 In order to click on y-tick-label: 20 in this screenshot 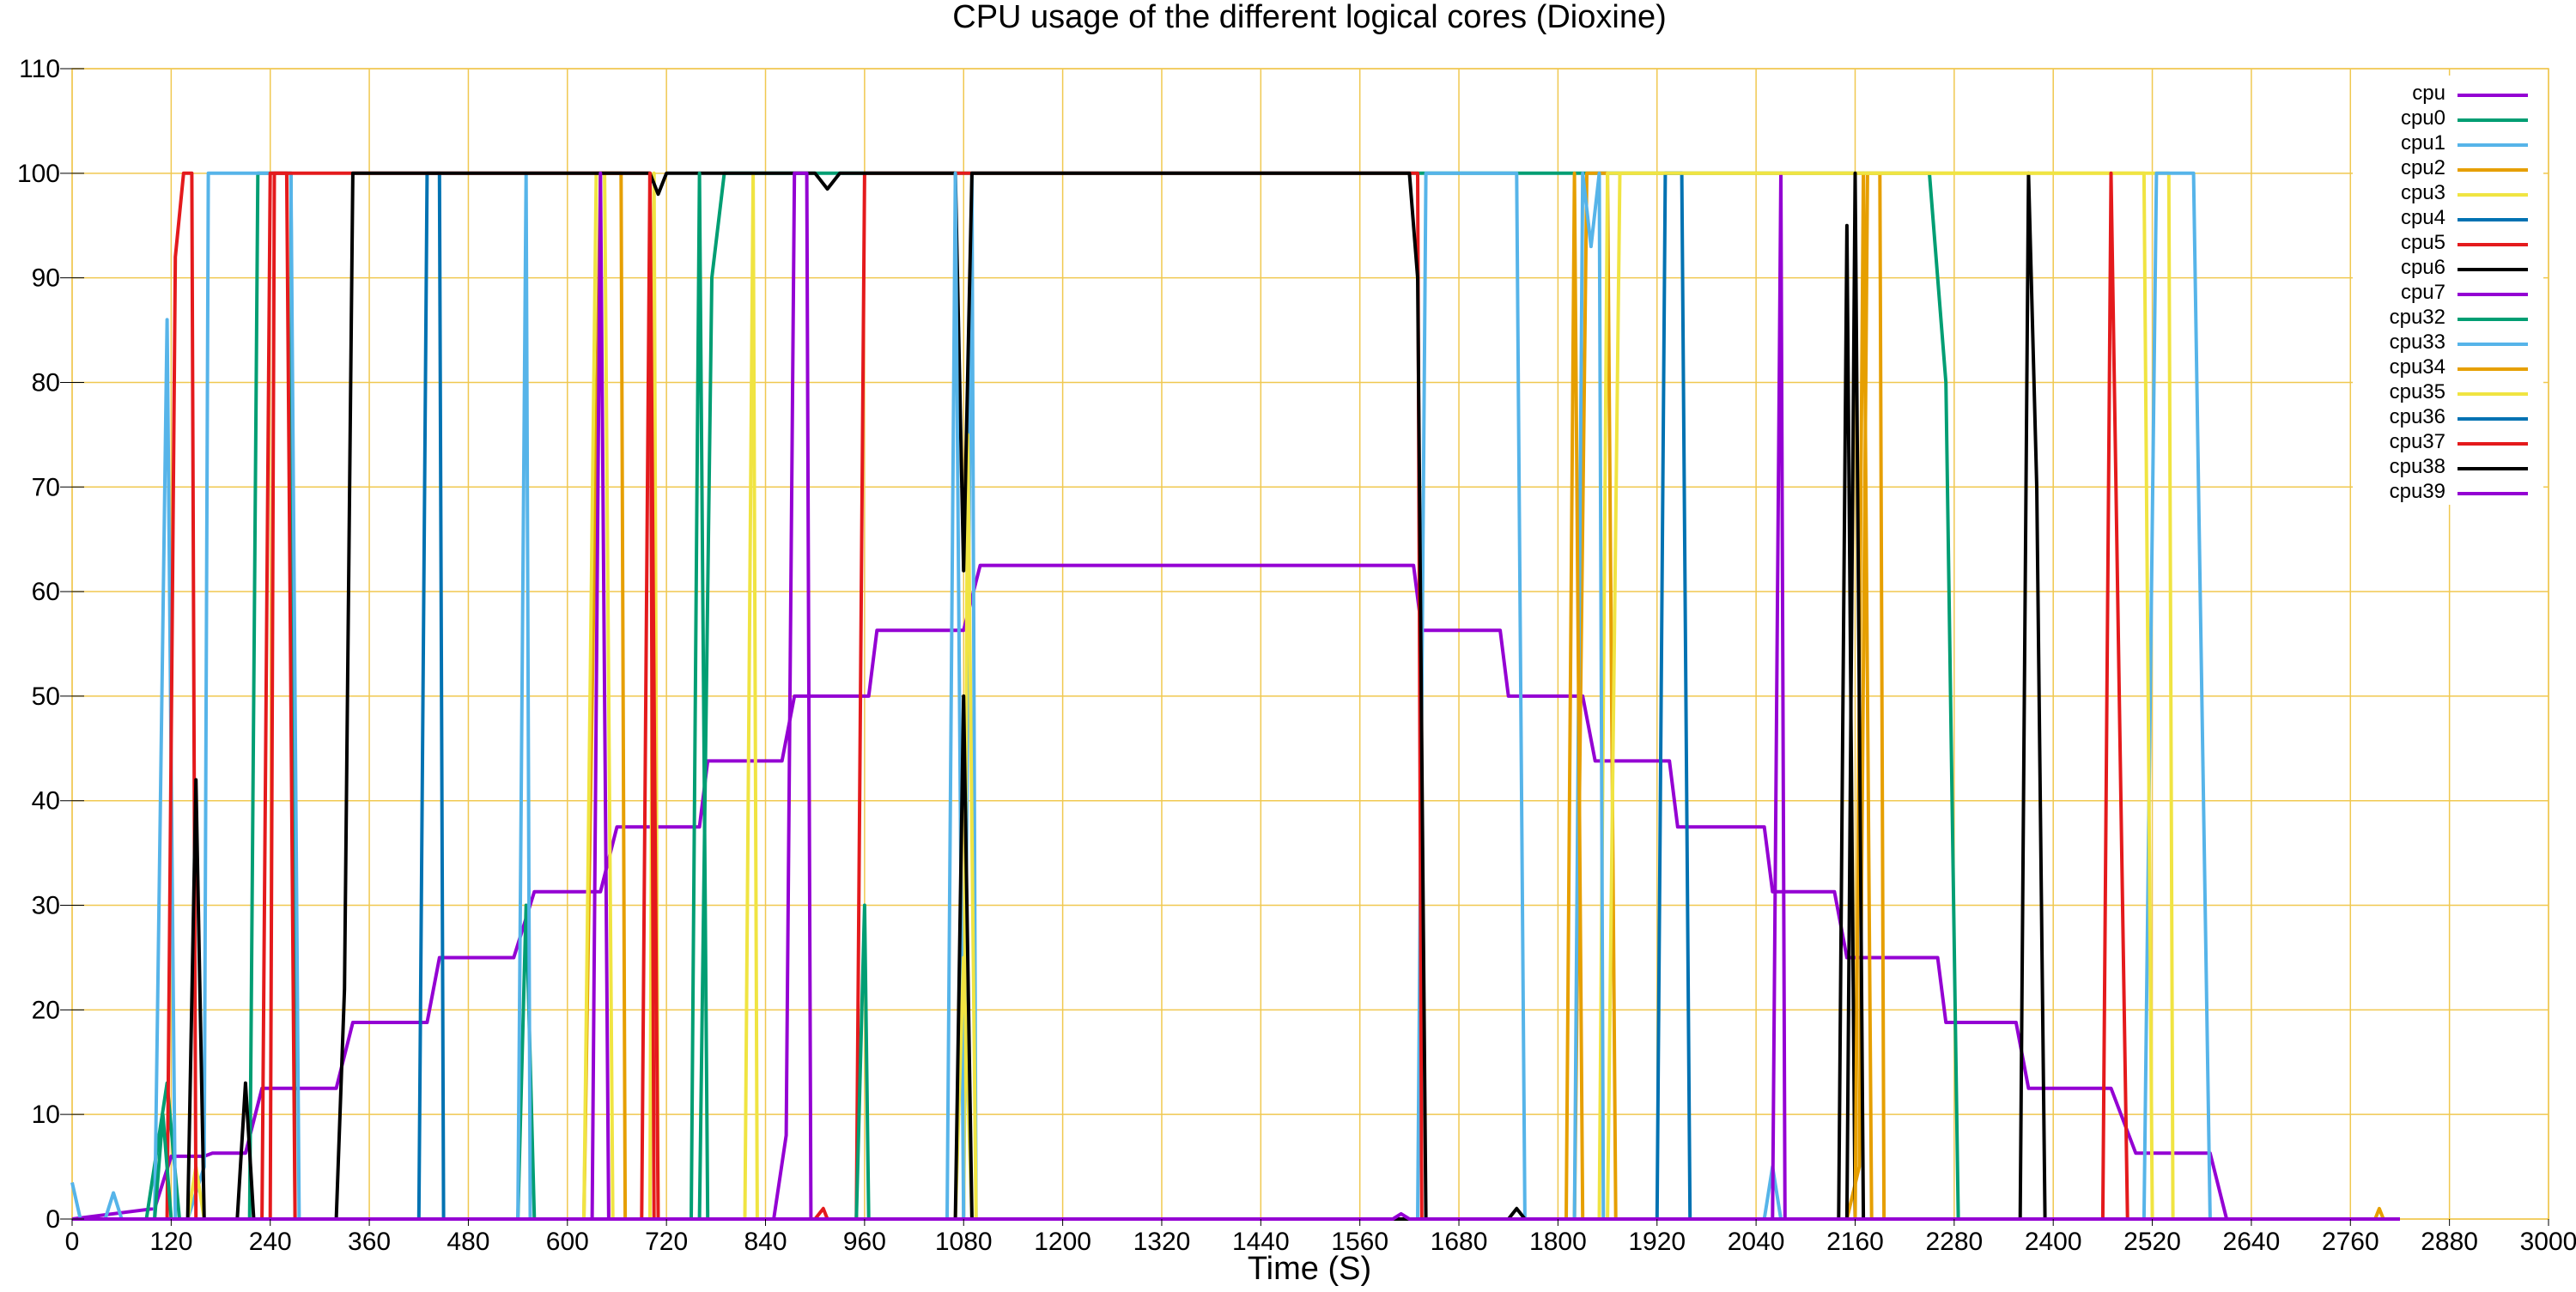, I will do `click(46, 1010)`.